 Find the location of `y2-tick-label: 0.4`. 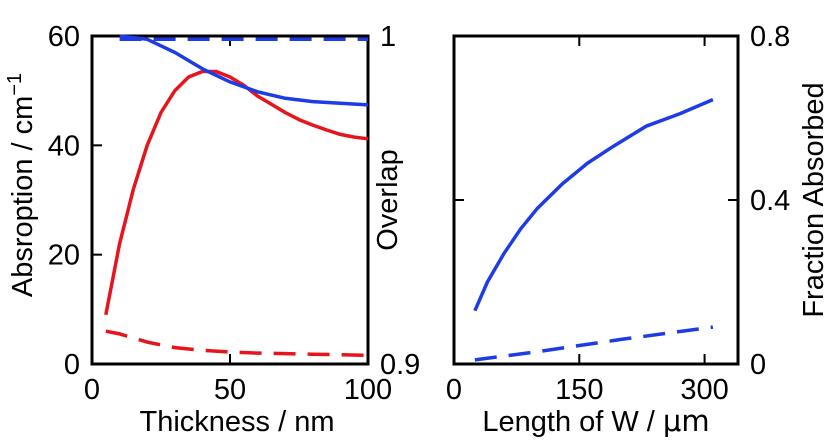

y2-tick-label: 0.4 is located at coordinates (770, 201).